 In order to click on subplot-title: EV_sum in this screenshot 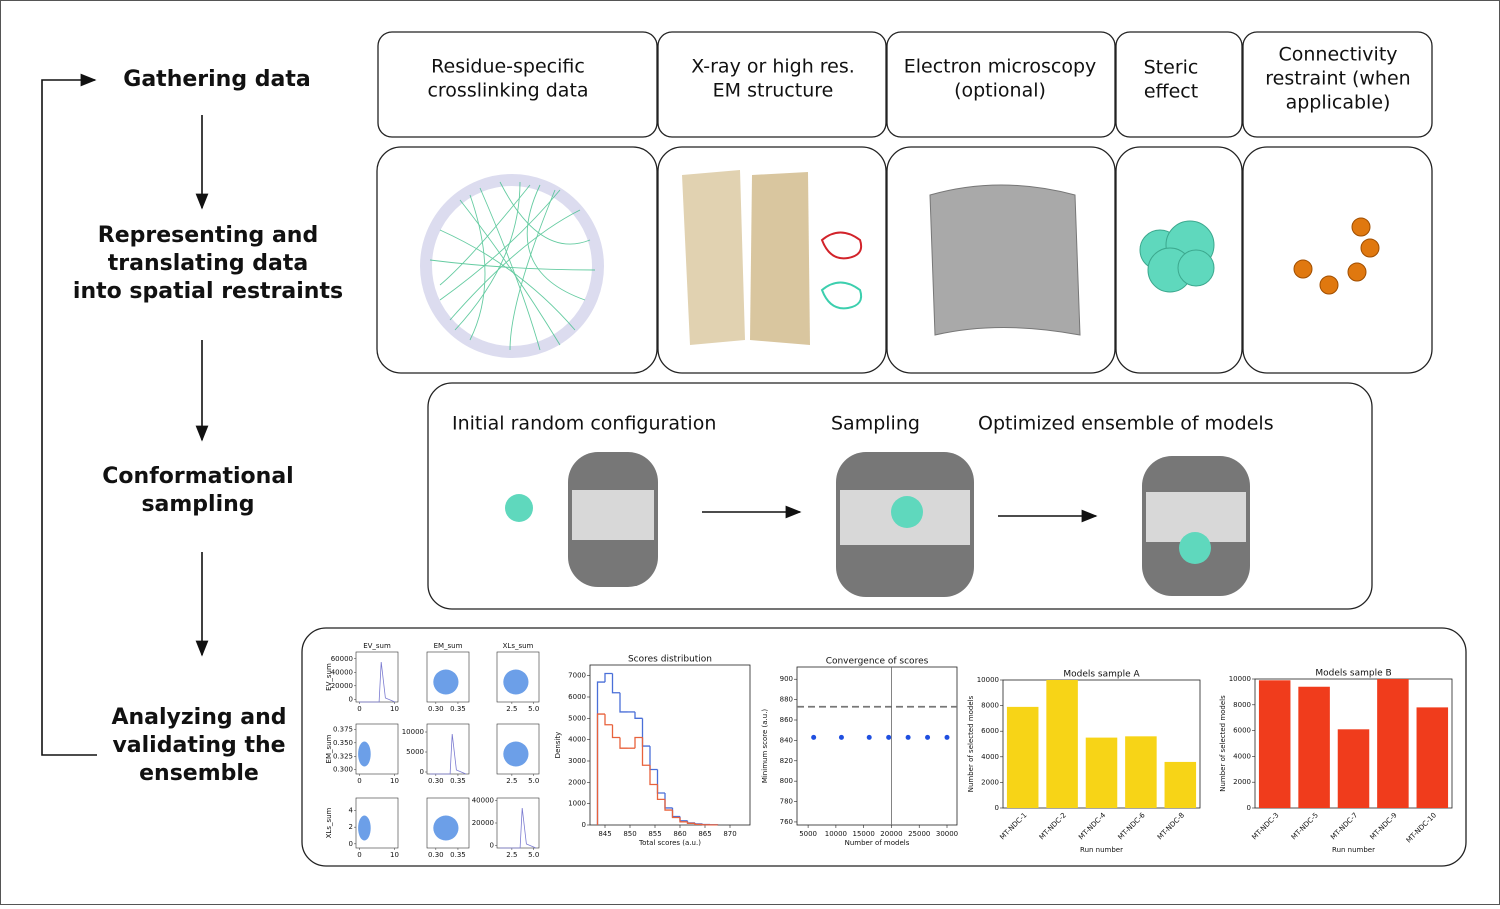, I will do `click(377, 646)`.